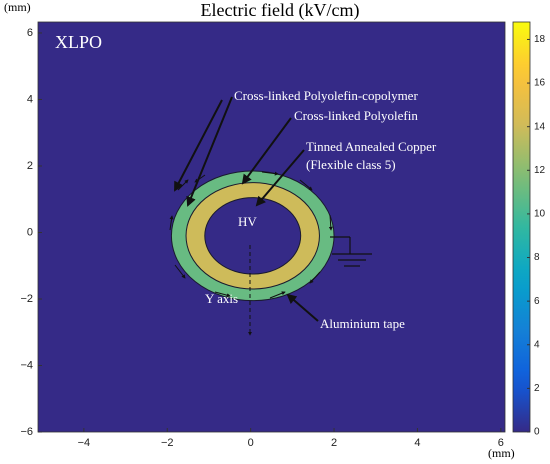  I want to click on x-tick-label: 2, so click(334, 443).